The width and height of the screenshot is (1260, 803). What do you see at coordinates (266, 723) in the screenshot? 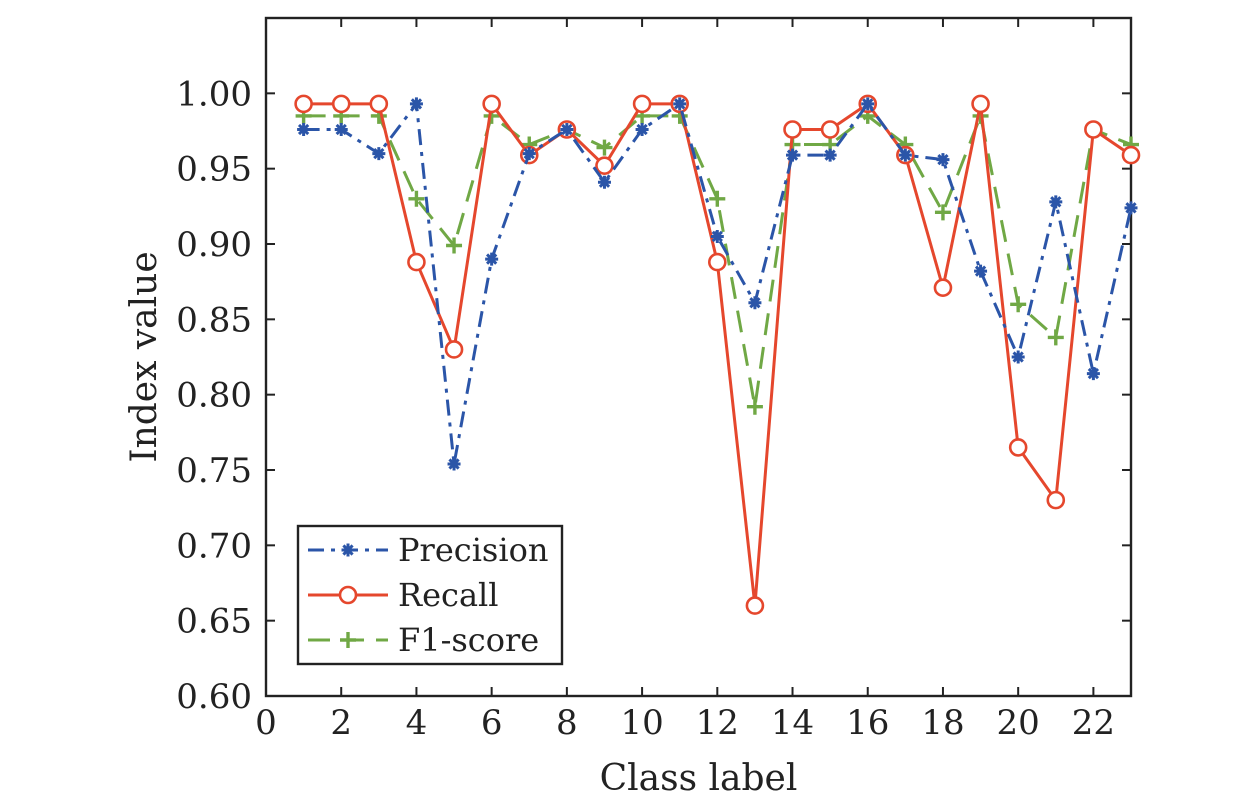
I see `x-tick-label: 0` at bounding box center [266, 723].